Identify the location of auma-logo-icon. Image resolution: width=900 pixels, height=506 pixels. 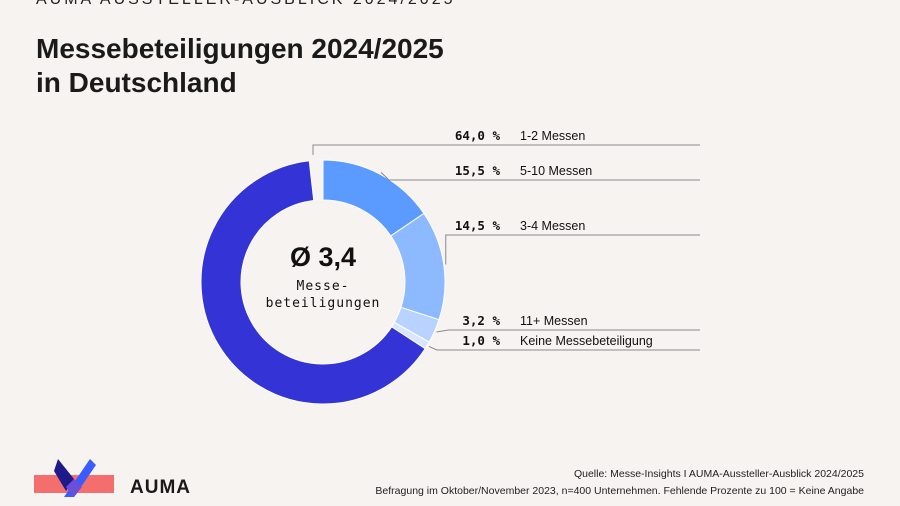
(74, 478).